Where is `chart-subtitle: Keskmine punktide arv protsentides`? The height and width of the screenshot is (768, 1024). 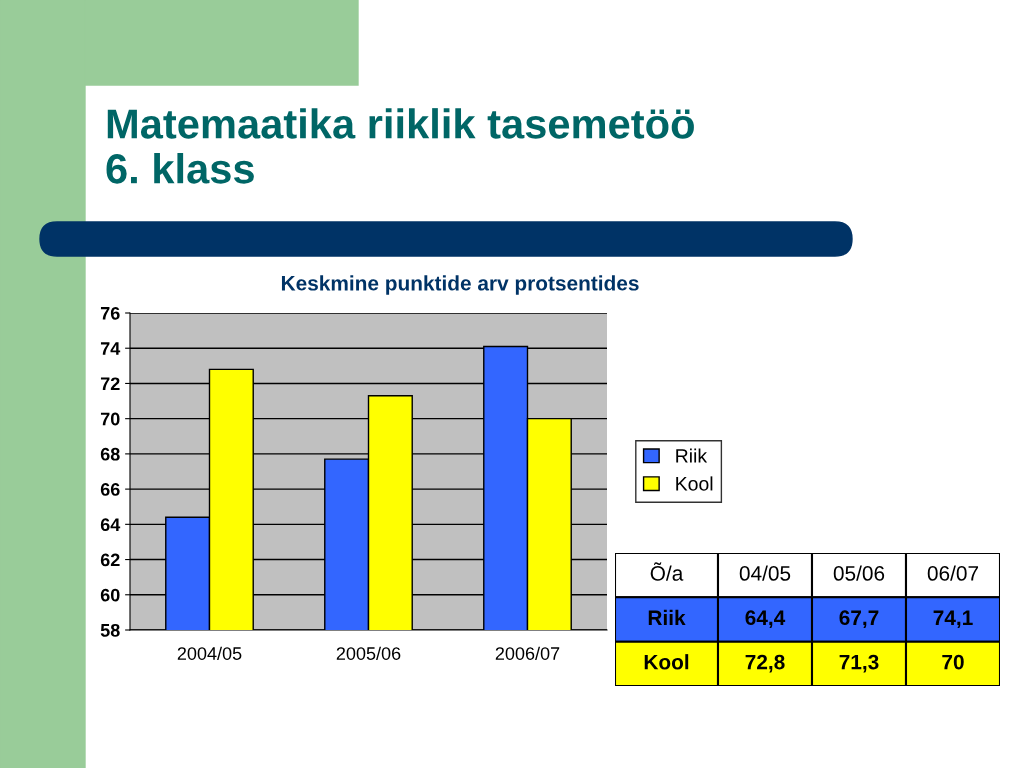
chart-subtitle: Keskmine punktide arv protsentides is located at coordinates (460, 285).